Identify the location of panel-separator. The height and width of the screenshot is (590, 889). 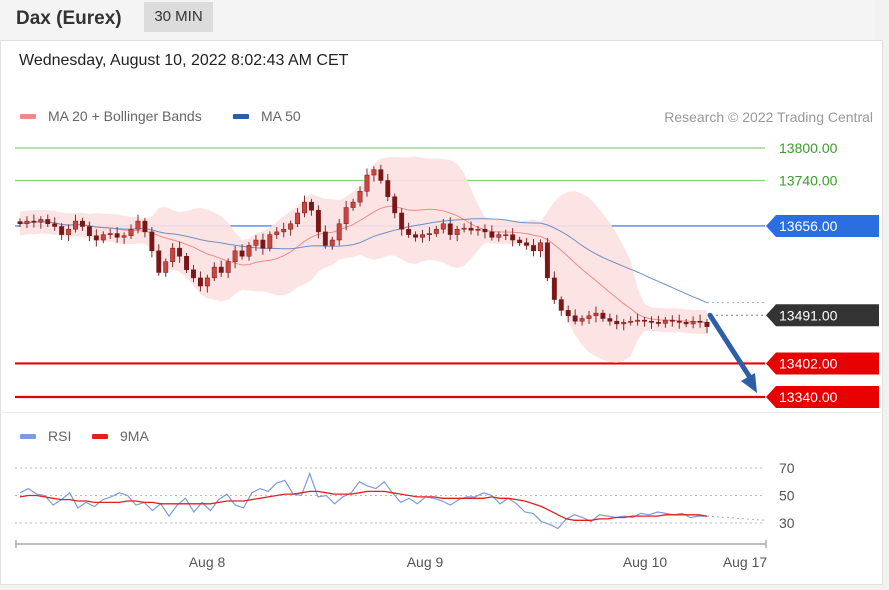
(441, 412).